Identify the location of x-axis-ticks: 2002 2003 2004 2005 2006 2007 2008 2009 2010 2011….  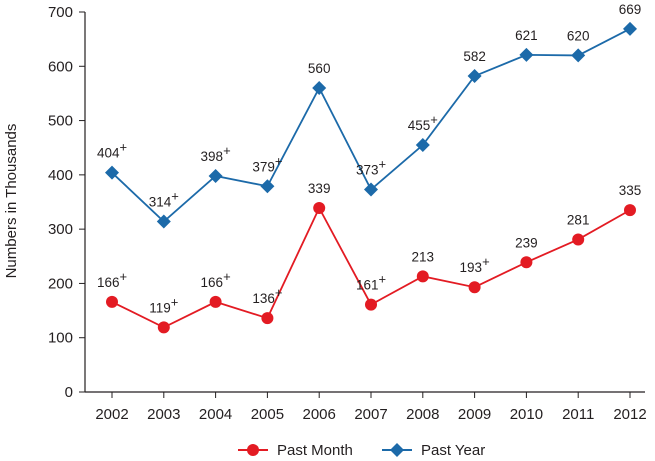
(371, 407).